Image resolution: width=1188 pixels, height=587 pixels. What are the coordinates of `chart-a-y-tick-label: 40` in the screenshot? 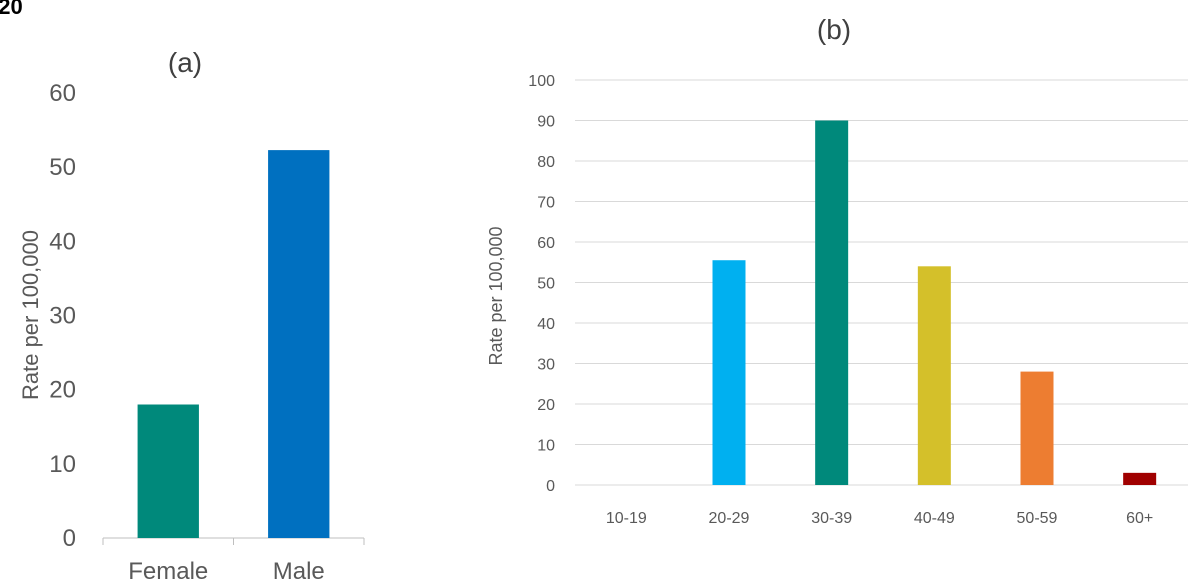 It's located at (62, 241).